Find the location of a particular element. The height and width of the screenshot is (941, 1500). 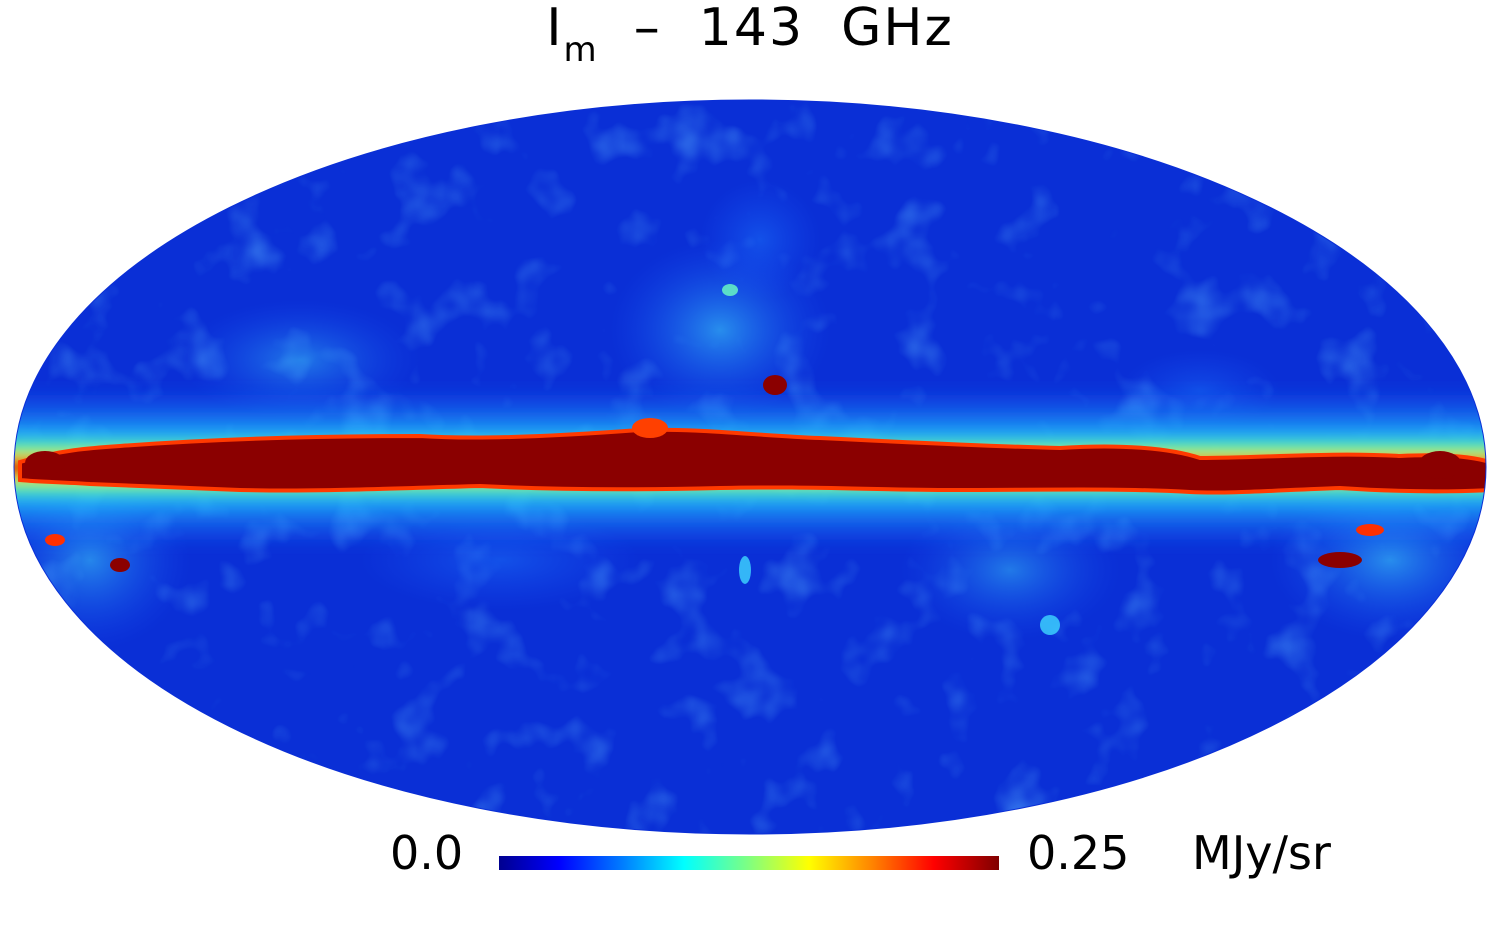

map-title: Im – 143 GHz is located at coordinates (750, 35).